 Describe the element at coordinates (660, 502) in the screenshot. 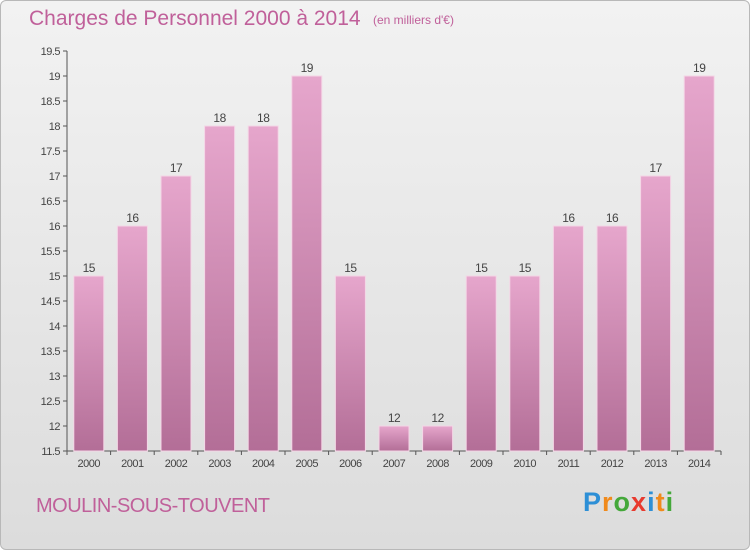

I see `logo-letter: t` at that location.